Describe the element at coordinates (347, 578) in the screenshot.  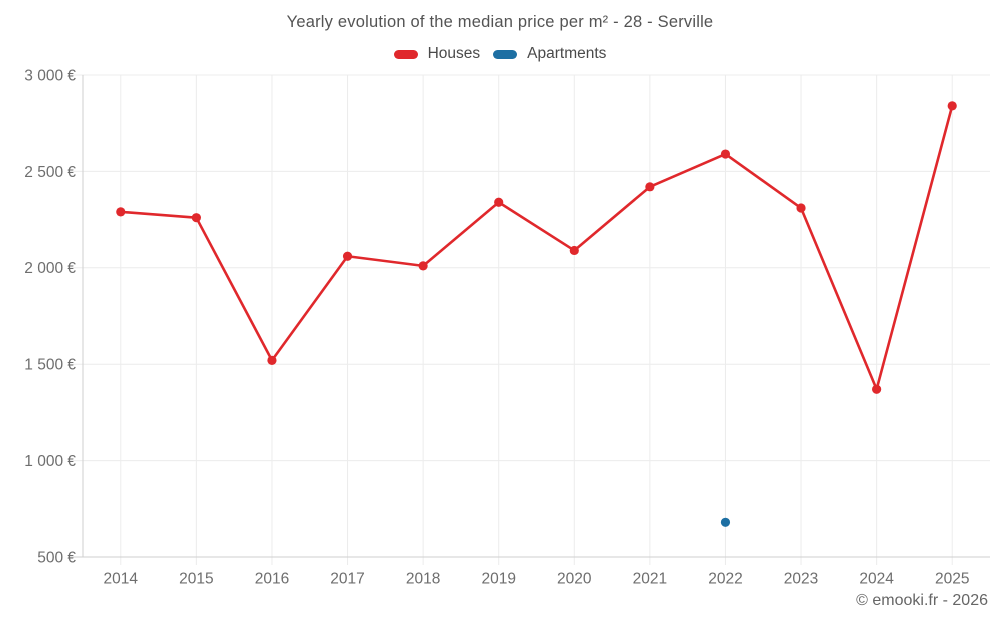
I see `x-axis-label: 2017` at that location.